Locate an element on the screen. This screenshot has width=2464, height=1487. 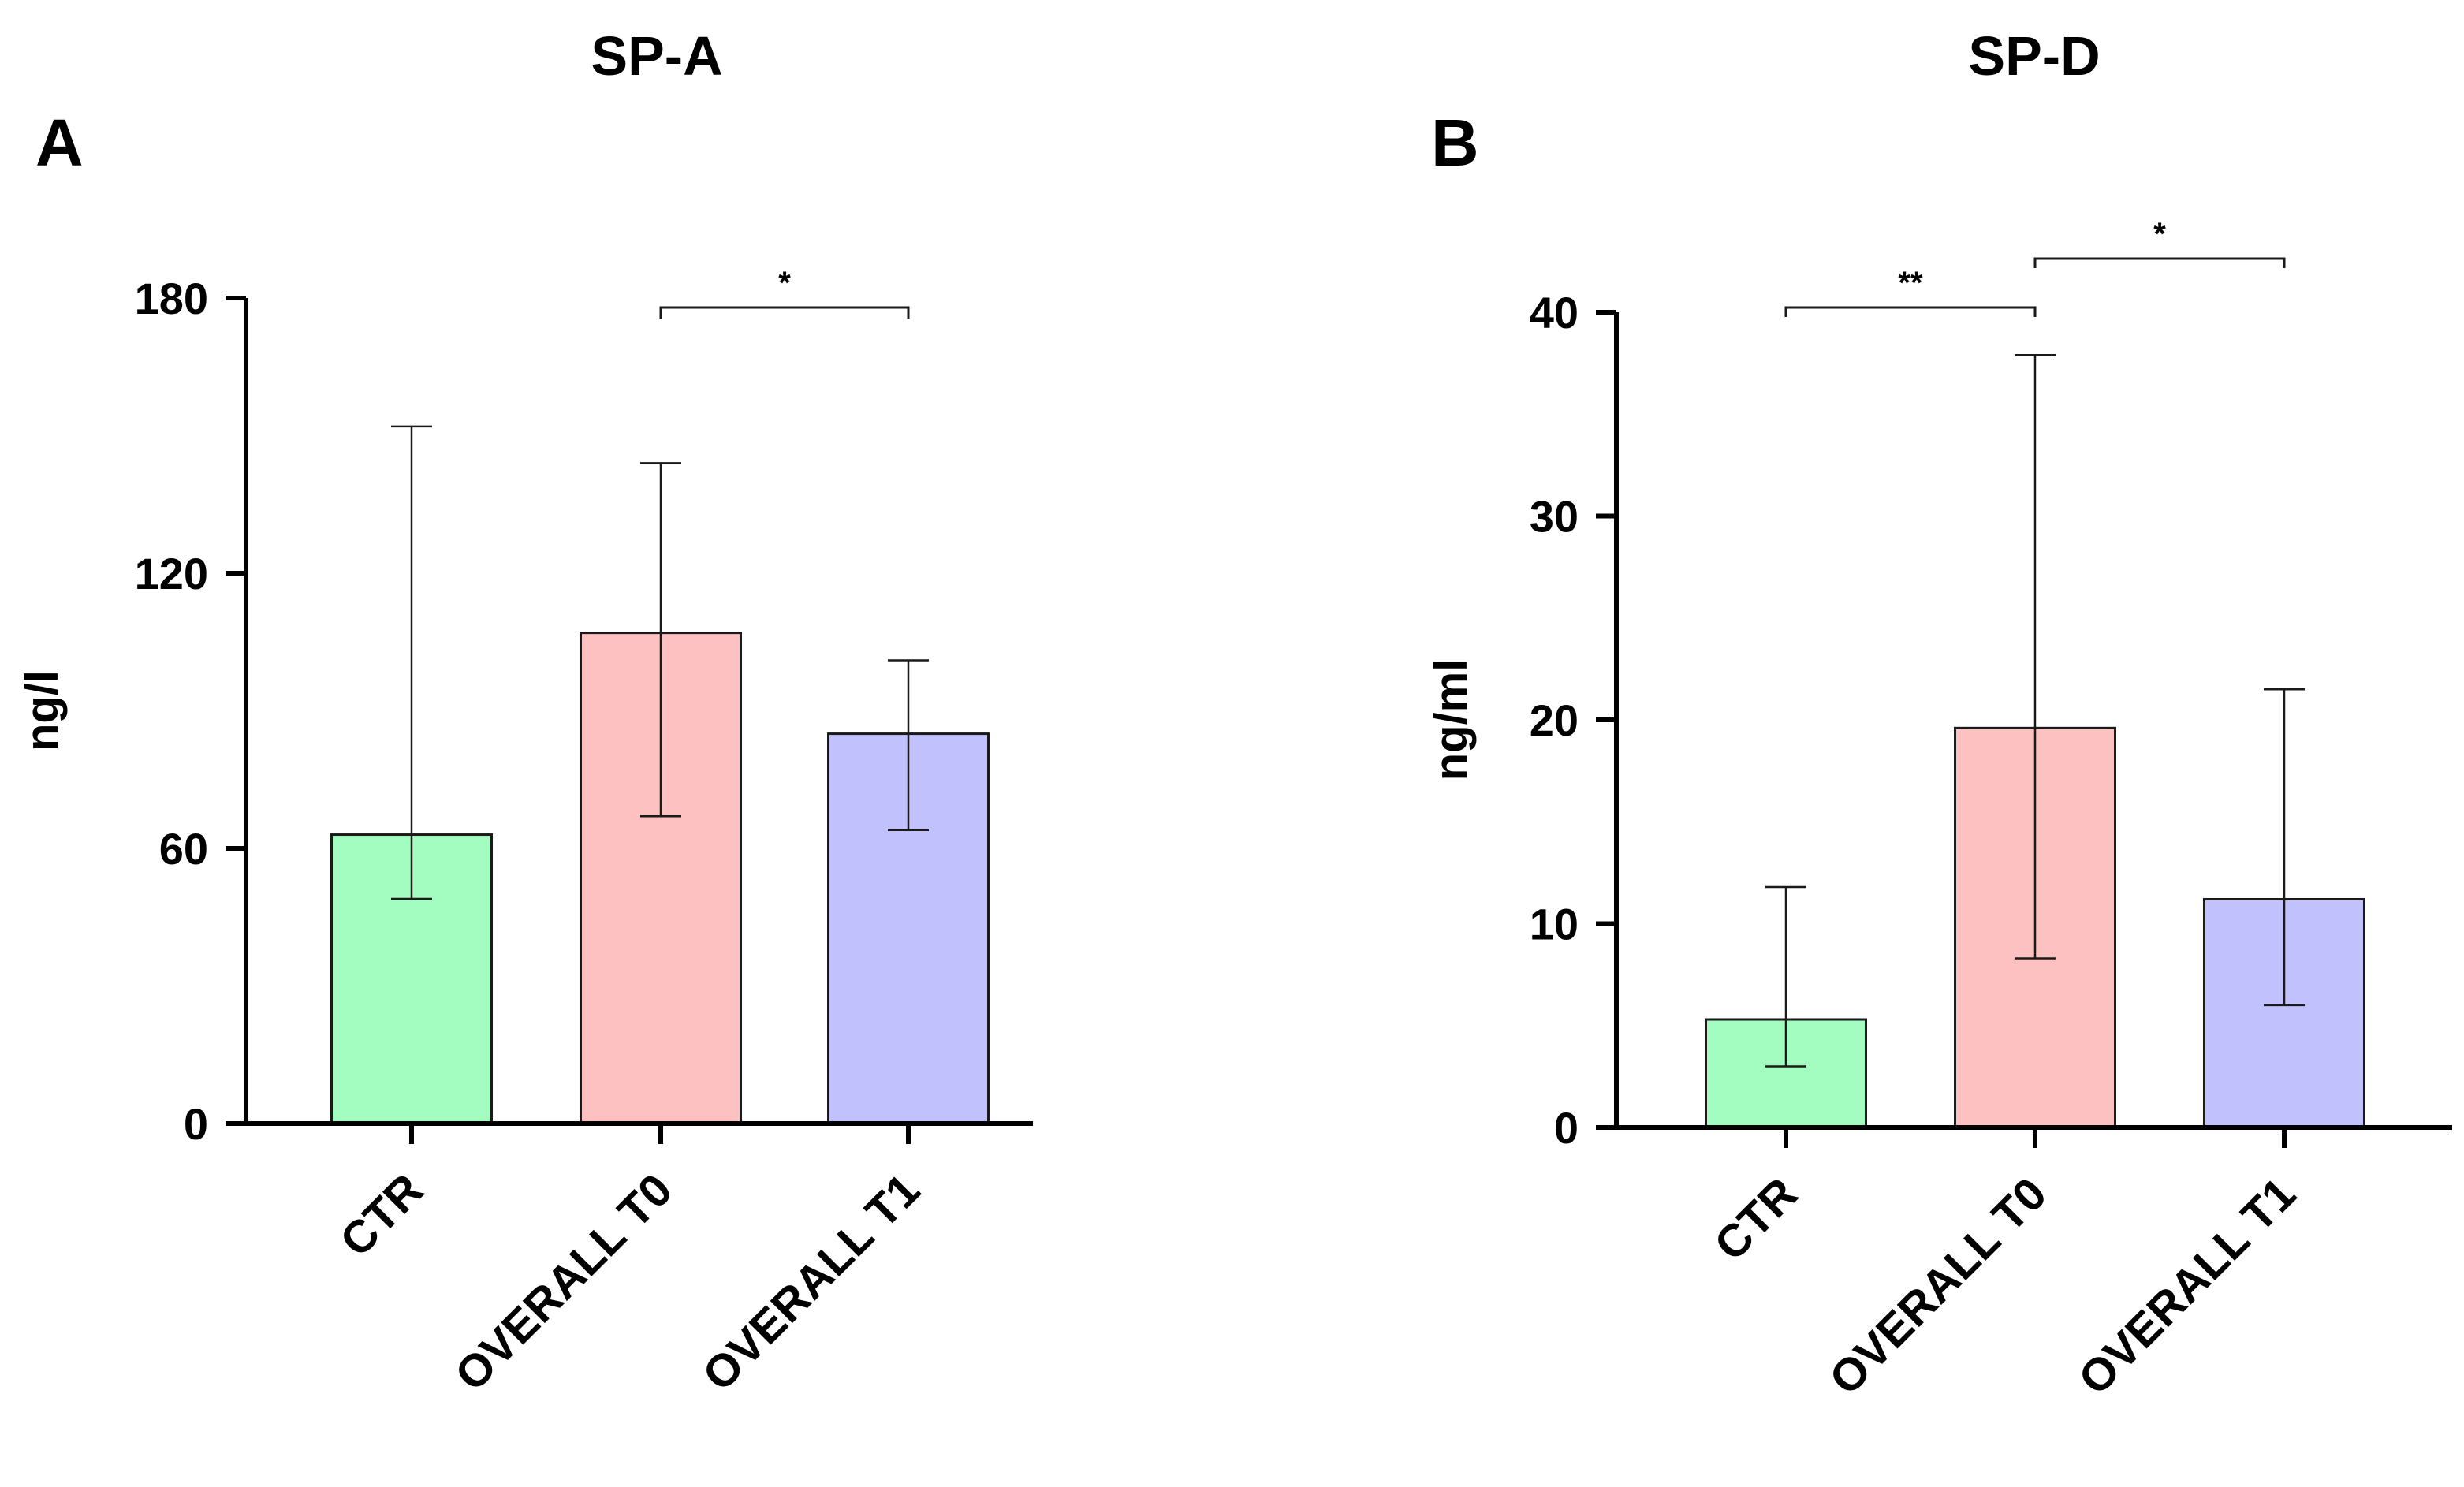
y-tick-label: 180 is located at coordinates (171, 298).